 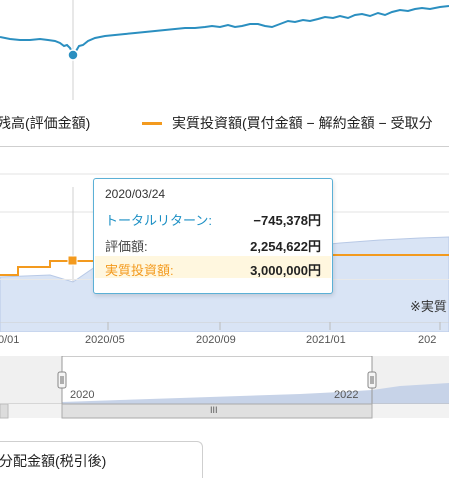 I want to click on x-tick-label: 2020/05, so click(x=105, y=340).